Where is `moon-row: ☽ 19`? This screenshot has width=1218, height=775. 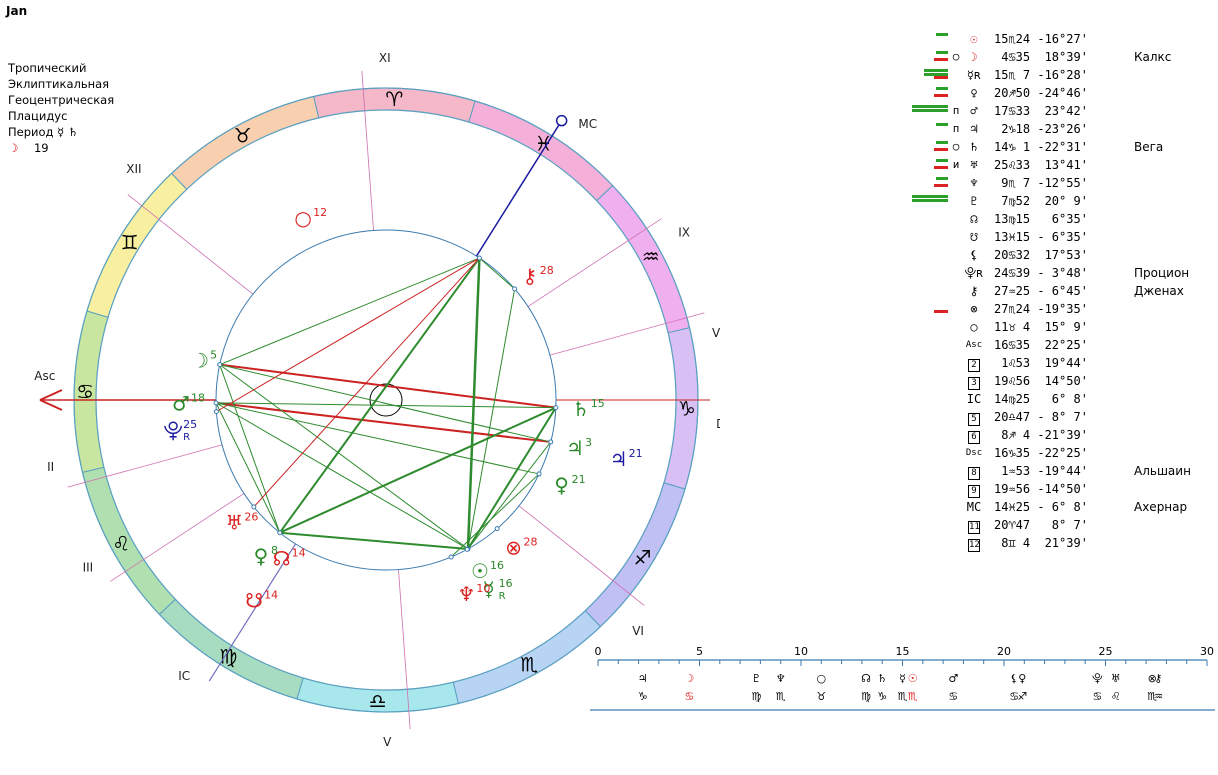 moon-row: ☽ 19 is located at coordinates (61, 148).